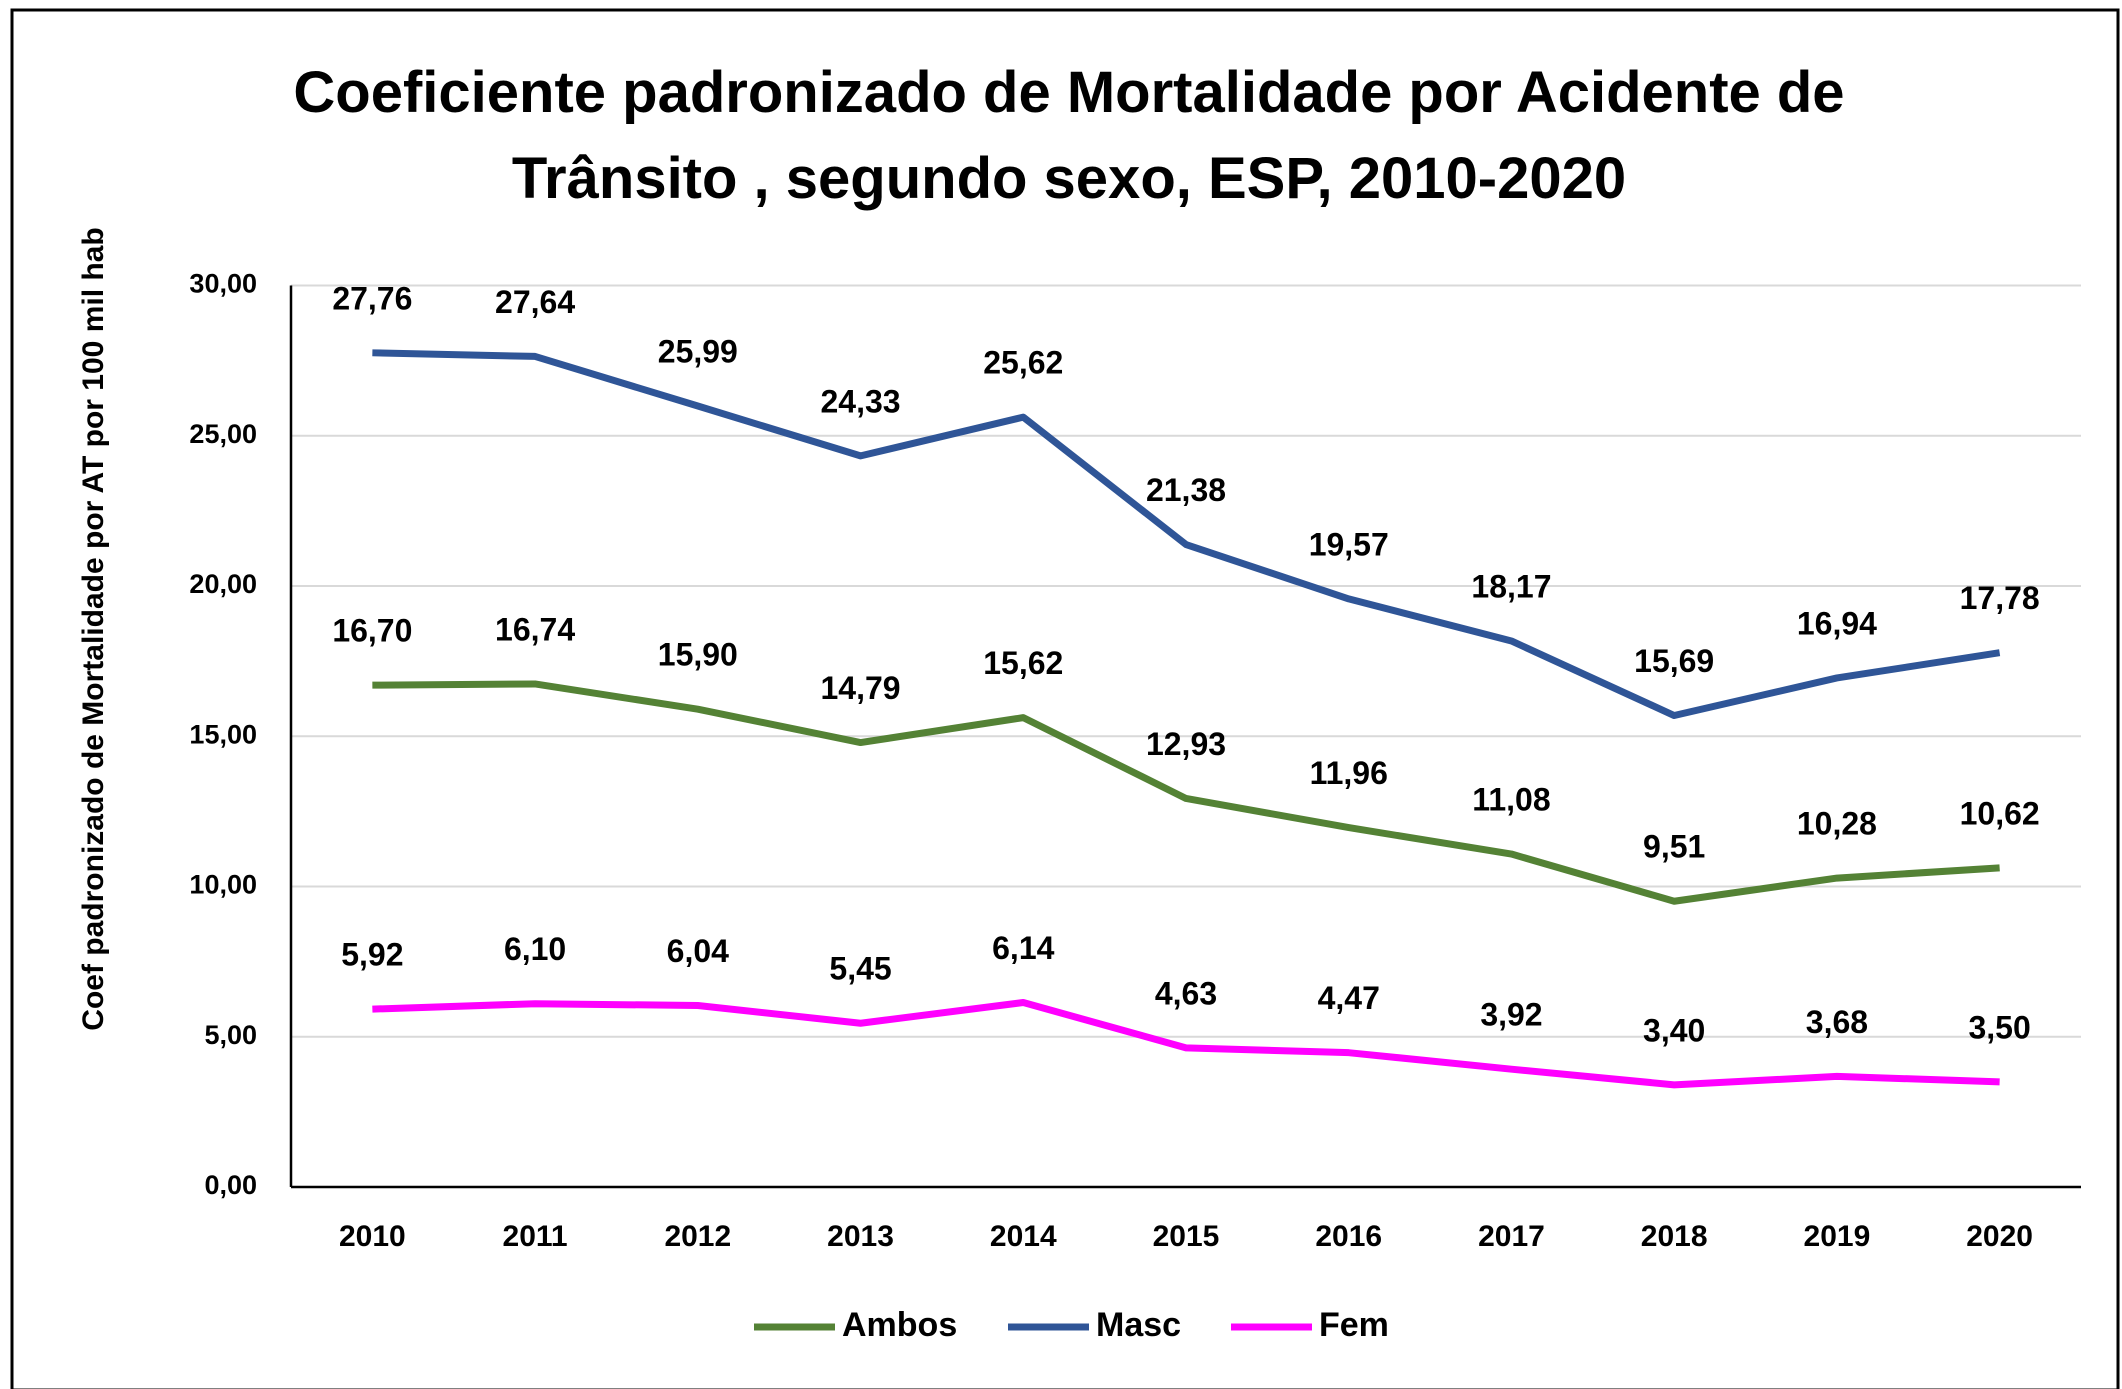 Image resolution: width=2122 pixels, height=1389 pixels. I want to click on data-label: 17,78, so click(2000, 598).